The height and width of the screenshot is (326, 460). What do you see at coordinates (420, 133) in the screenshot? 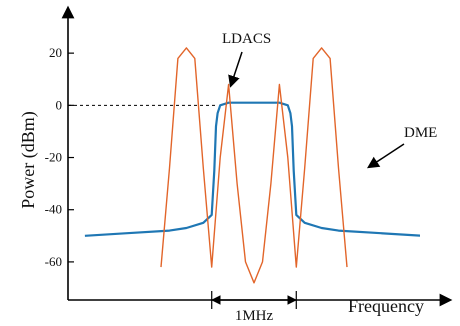
I see `annotation-dme: DME` at bounding box center [420, 133].